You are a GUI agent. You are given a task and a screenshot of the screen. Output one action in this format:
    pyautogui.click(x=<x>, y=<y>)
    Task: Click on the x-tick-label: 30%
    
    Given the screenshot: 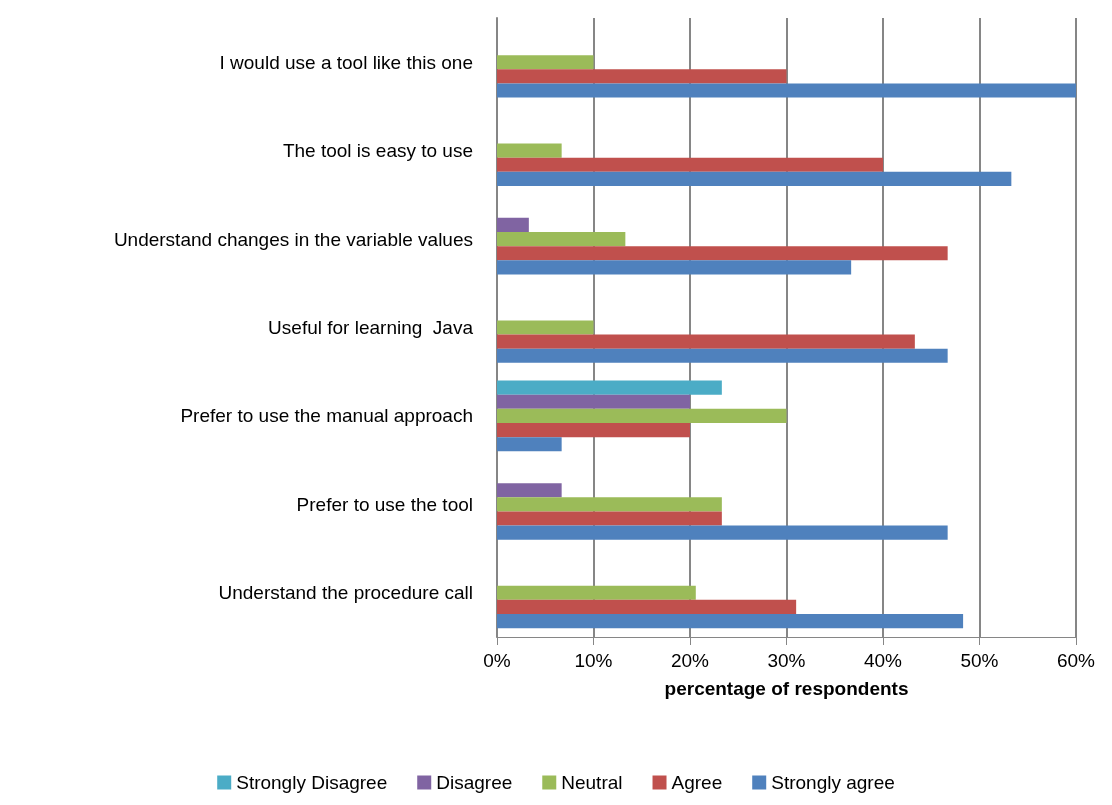 What is the action you would take?
    pyautogui.click(x=786, y=660)
    